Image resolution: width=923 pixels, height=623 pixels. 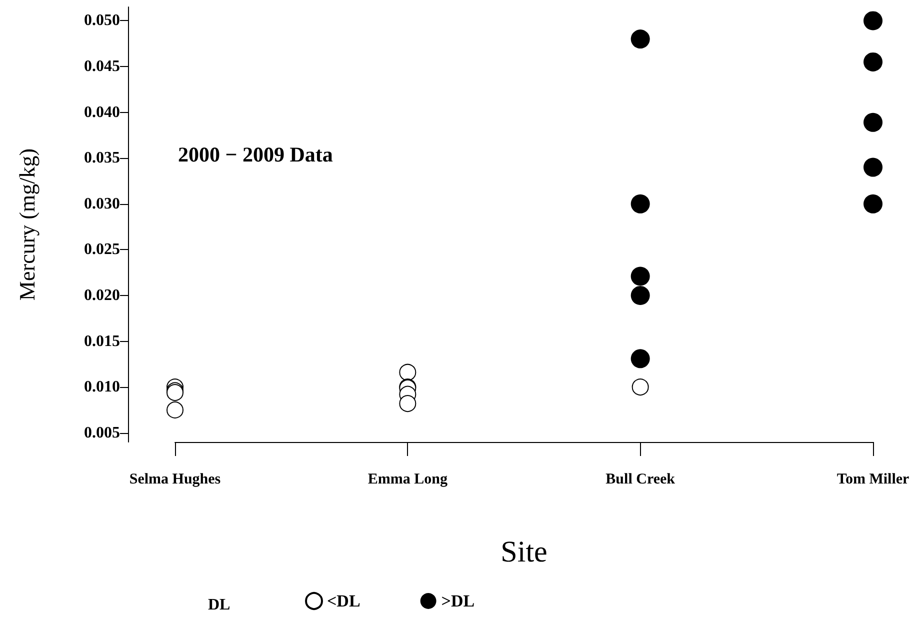 I want to click on x-tick-label: Emma Long, so click(x=408, y=480).